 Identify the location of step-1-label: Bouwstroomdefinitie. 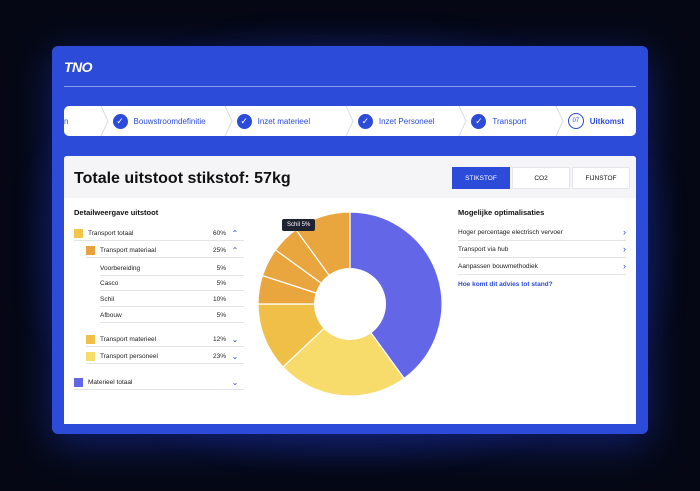
(169, 121).